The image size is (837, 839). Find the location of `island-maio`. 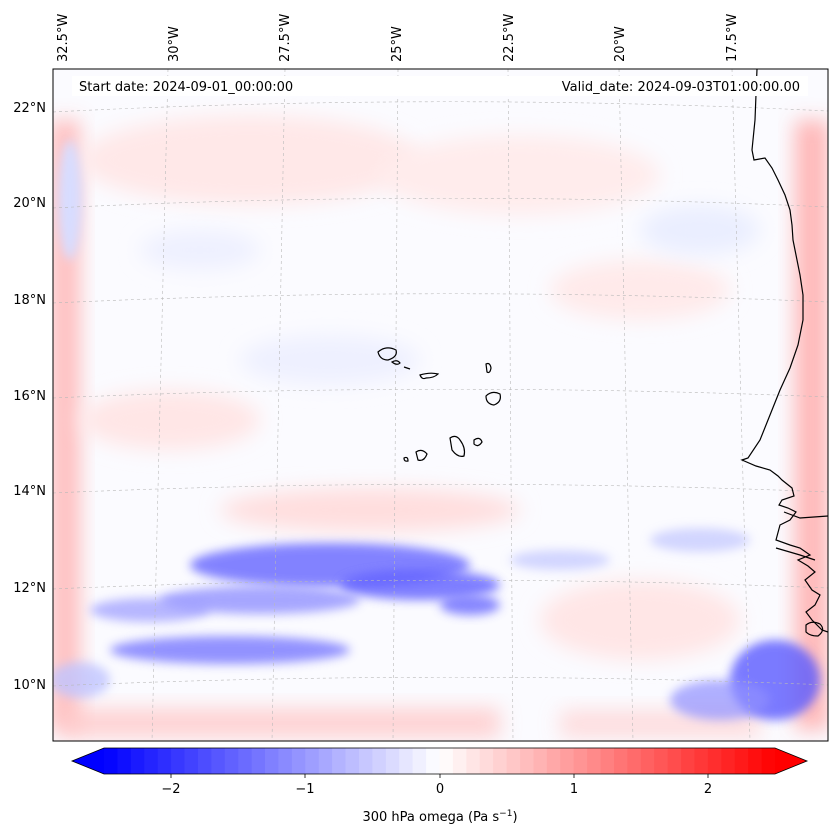

island-maio is located at coordinates (478, 442).